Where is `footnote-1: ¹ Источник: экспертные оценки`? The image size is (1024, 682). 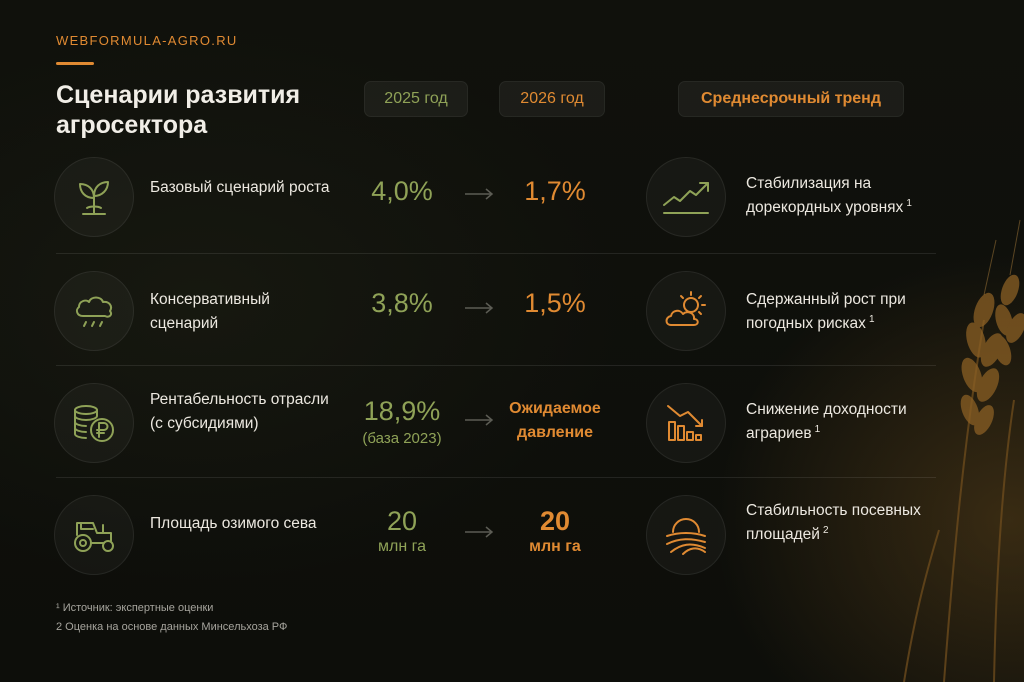 footnote-1: ¹ Источник: экспертные оценки is located at coordinates (135, 608).